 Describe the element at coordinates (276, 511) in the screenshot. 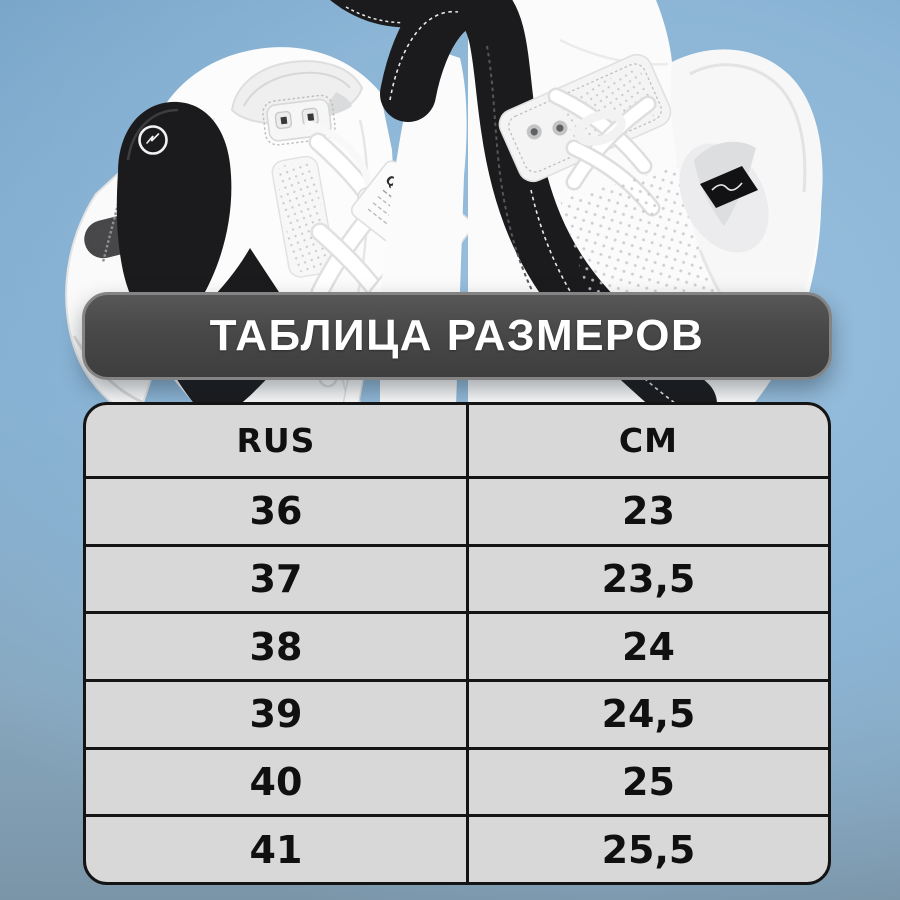

I see `rus-size-cell: 36` at that location.